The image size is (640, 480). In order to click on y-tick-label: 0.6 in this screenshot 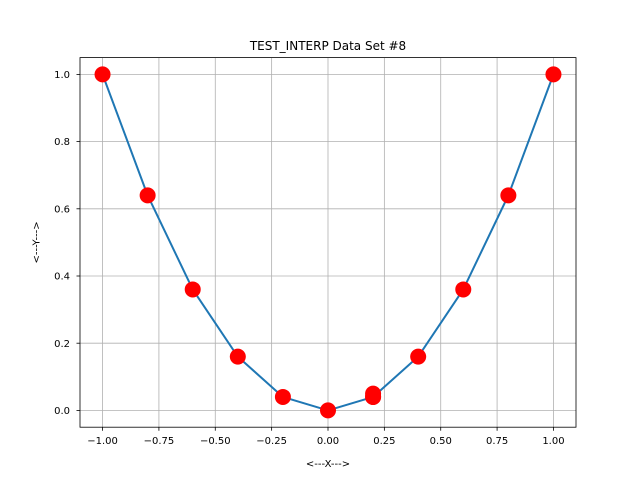, I will do `click(62, 209)`.